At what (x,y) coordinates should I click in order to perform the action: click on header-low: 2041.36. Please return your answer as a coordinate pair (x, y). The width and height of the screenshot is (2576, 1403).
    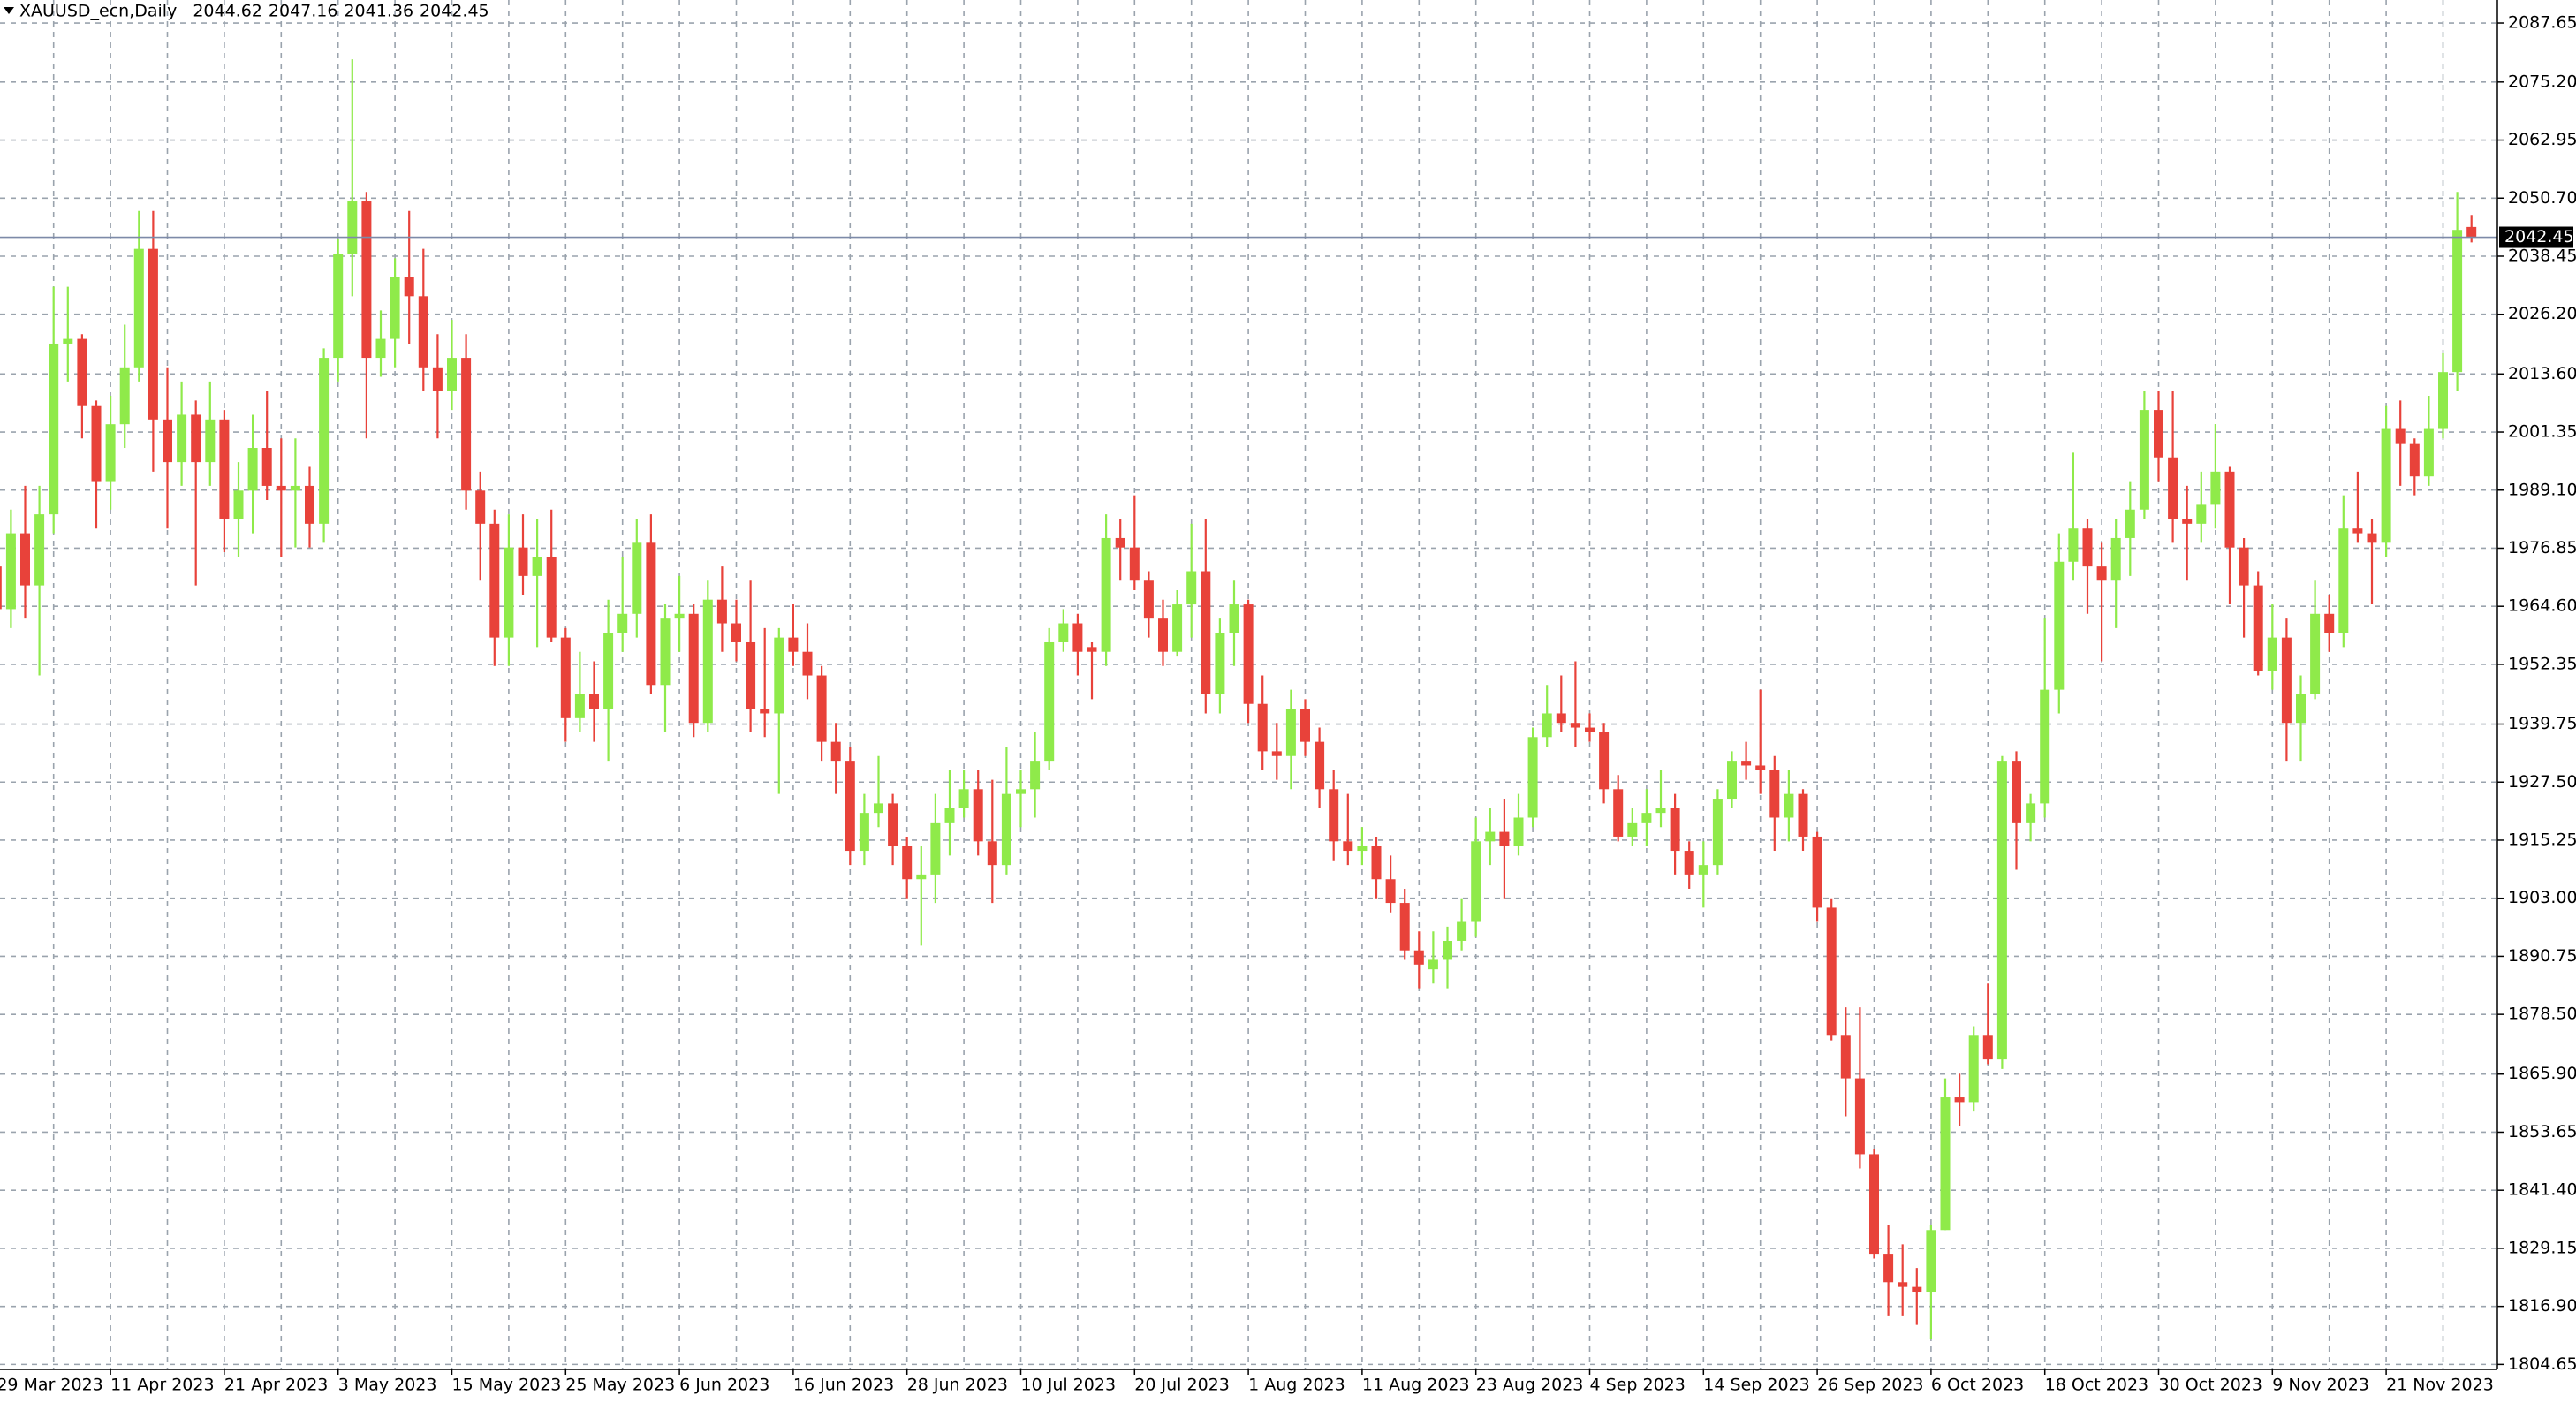
    Looking at the image, I should click on (378, 11).